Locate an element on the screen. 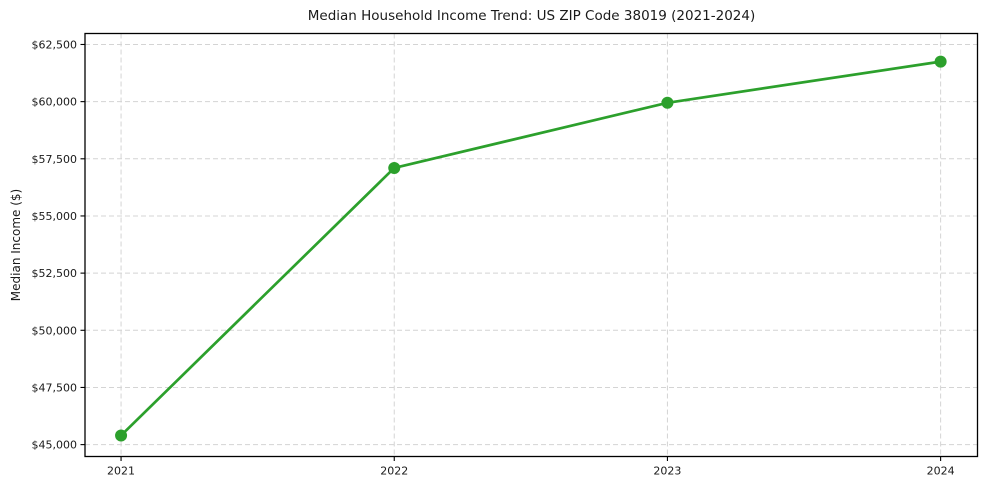 The width and height of the screenshot is (989, 490). y-tick-label: $45,000 is located at coordinates (55, 445).